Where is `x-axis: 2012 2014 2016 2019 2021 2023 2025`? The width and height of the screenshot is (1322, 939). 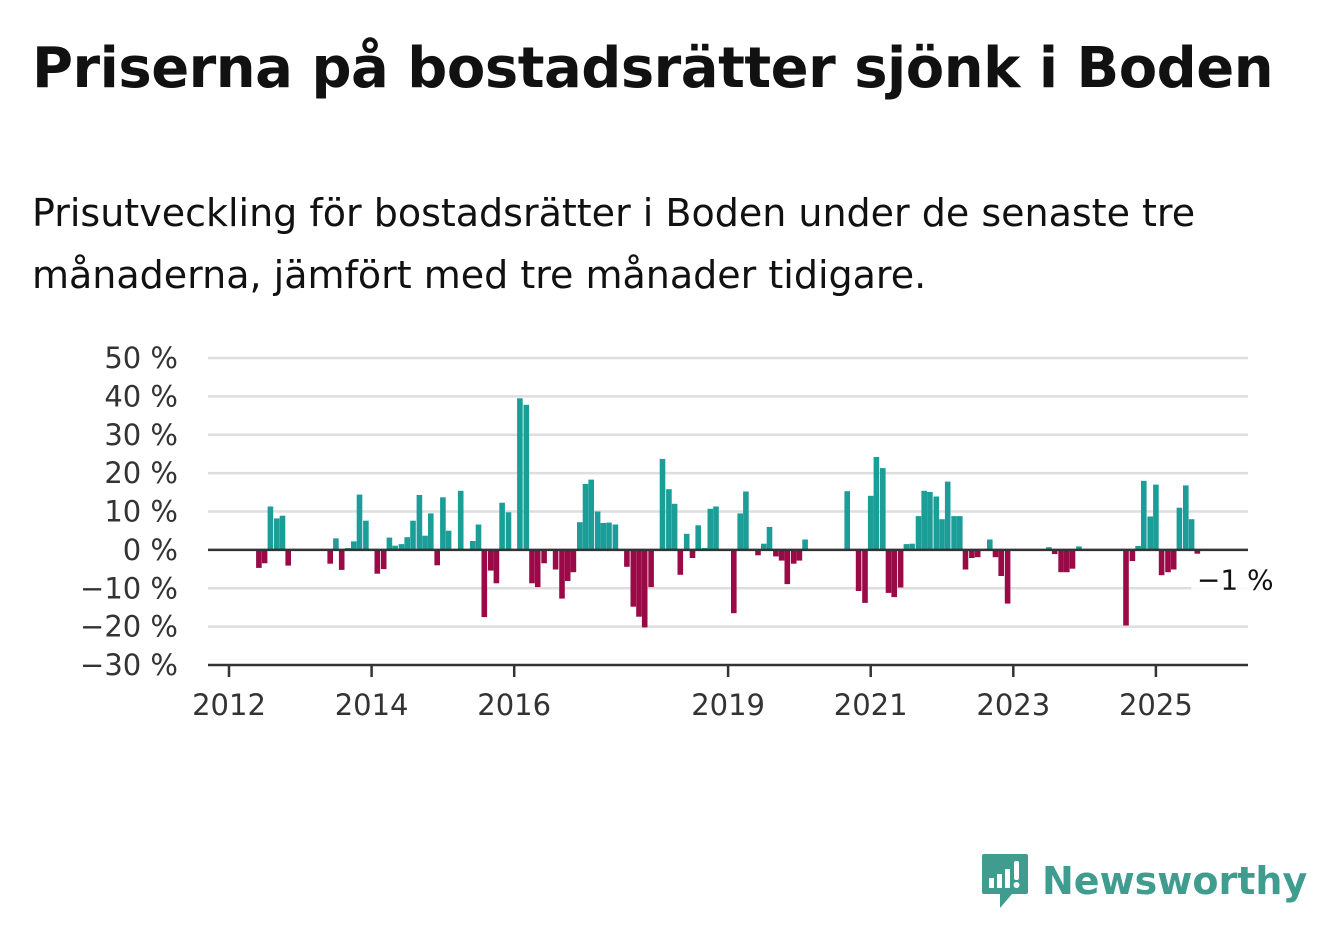
x-axis: 2012 2014 2016 2019 2021 2023 2025 is located at coordinates (720, 692).